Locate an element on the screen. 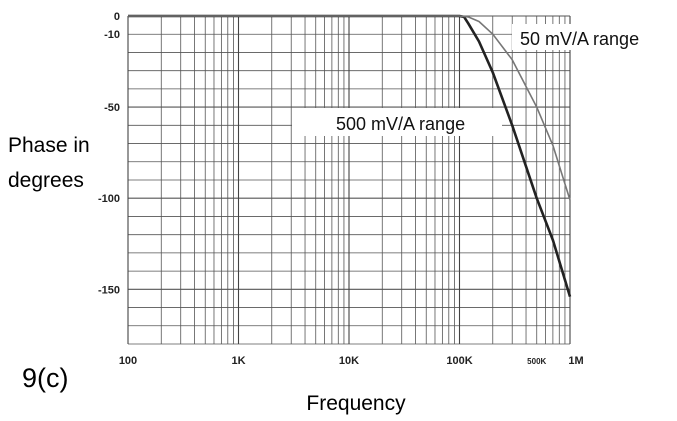 The height and width of the screenshot is (421, 677). y-tick-label: -150 is located at coordinates (109, 290).